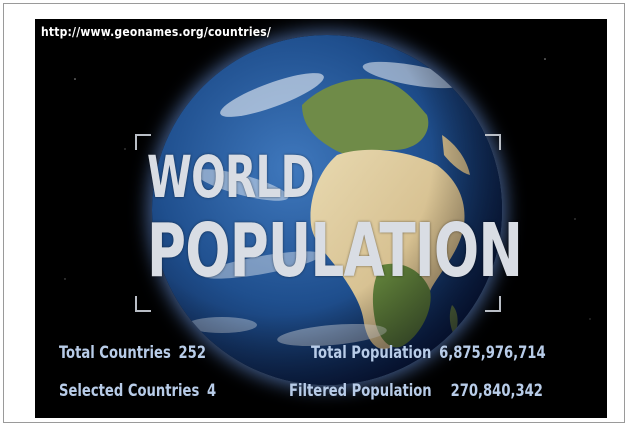 The width and height of the screenshot is (630, 428). I want to click on selected-countries-stat: Selected Countries 4, so click(137, 391).